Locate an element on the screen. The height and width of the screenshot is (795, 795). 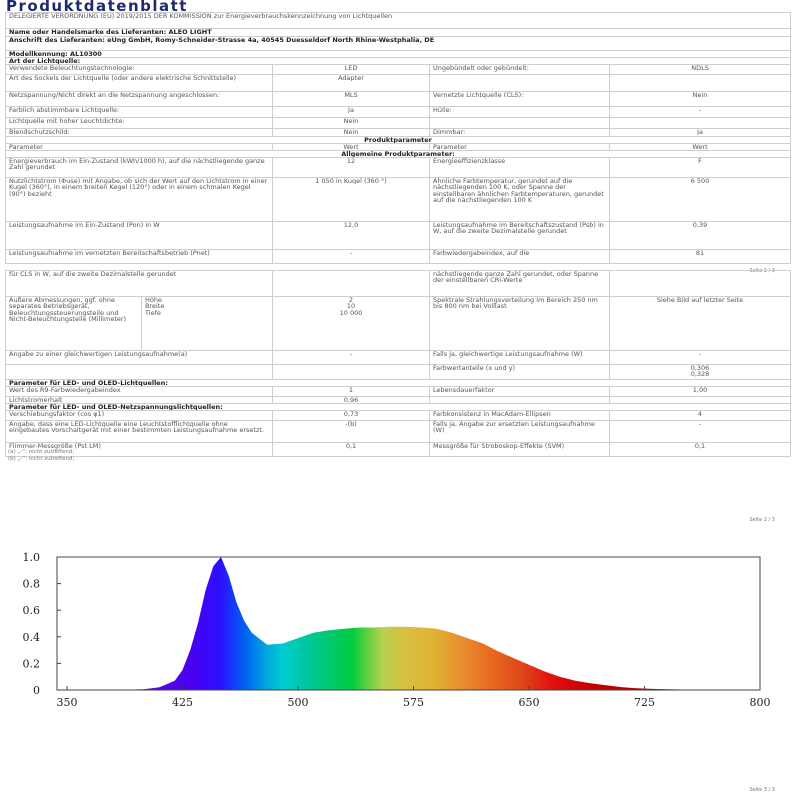
x-tick-label: 725 is located at coordinates (644, 702).